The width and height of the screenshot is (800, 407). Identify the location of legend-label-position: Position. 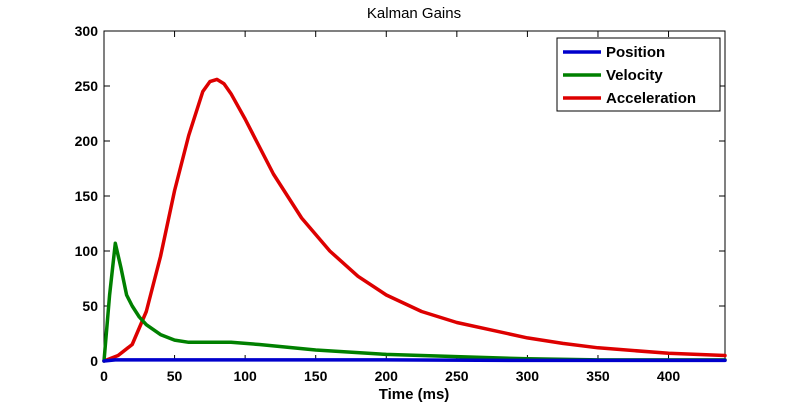
(635, 52).